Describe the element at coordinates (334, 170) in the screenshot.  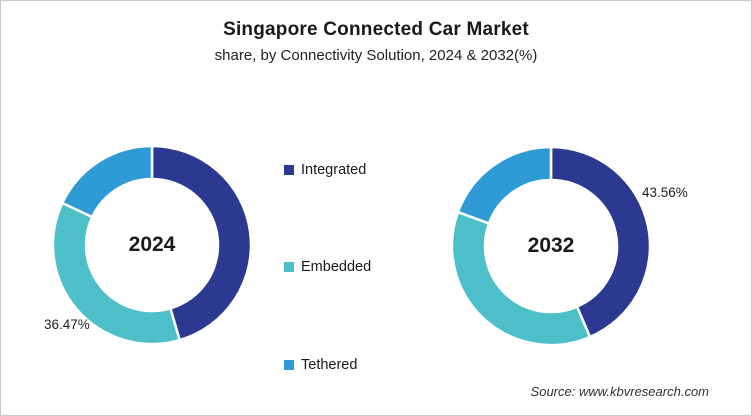
I see `legend-label-integrated: Integrated` at that location.